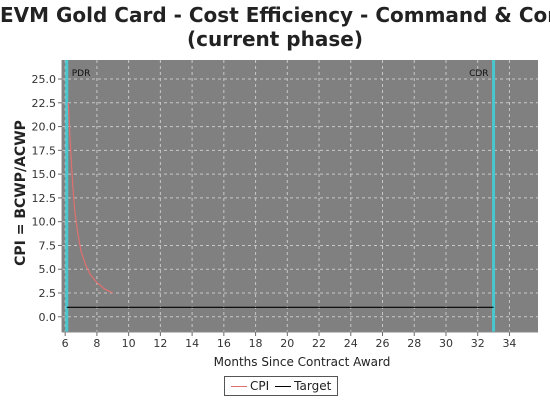 Image resolution: width=550 pixels, height=400 pixels. Describe the element at coordinates (96, 343) in the screenshot. I see `x-tick-label: 8` at that location.